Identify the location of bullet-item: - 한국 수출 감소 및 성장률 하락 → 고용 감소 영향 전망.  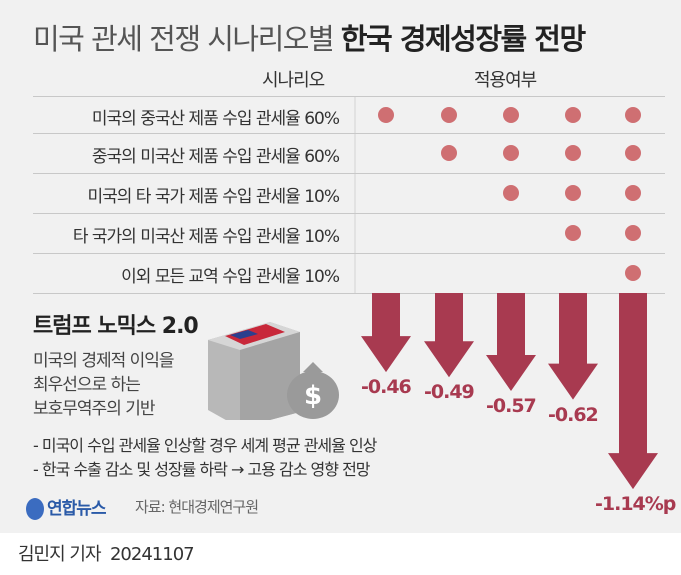
(202, 469).